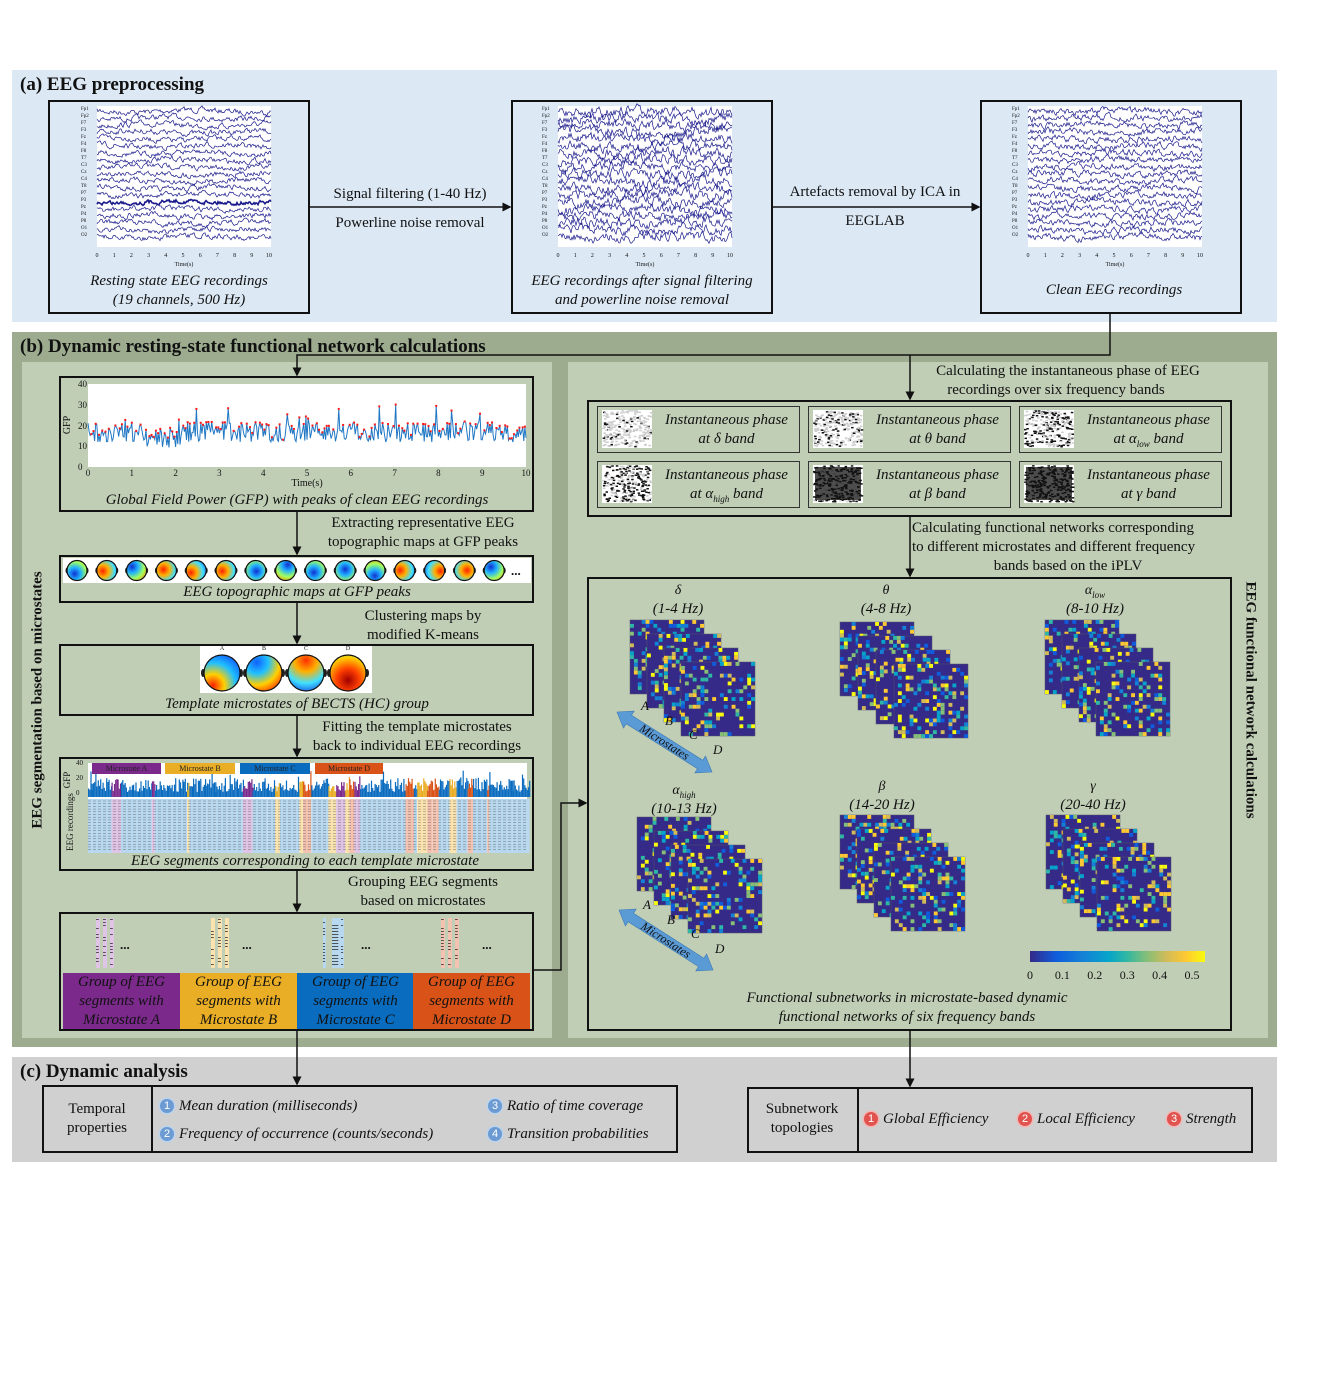 The width and height of the screenshot is (1338, 1397). Describe the element at coordinates (430, 826) in the screenshot. I see `segment-band` at that location.